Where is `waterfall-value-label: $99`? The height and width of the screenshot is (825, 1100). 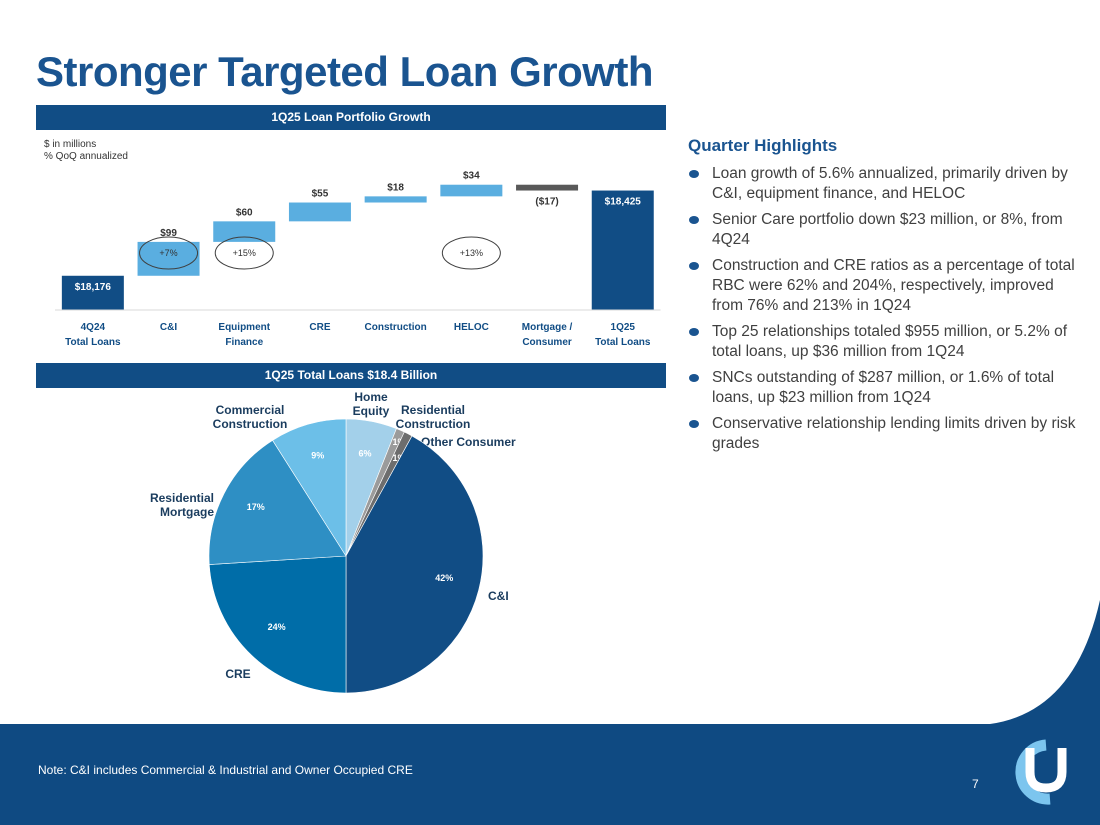 waterfall-value-label: $99 is located at coordinates (168, 233).